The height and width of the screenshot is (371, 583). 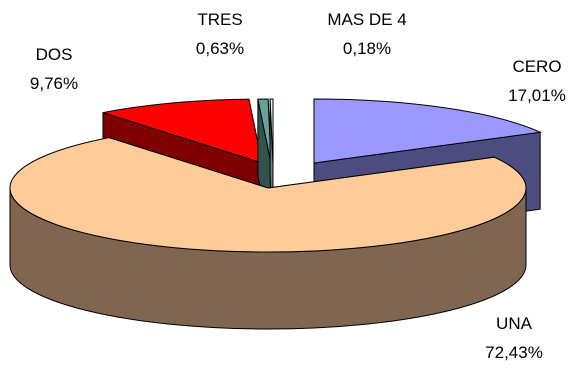 I want to click on label-tres-name: TRES, so click(x=219, y=19).